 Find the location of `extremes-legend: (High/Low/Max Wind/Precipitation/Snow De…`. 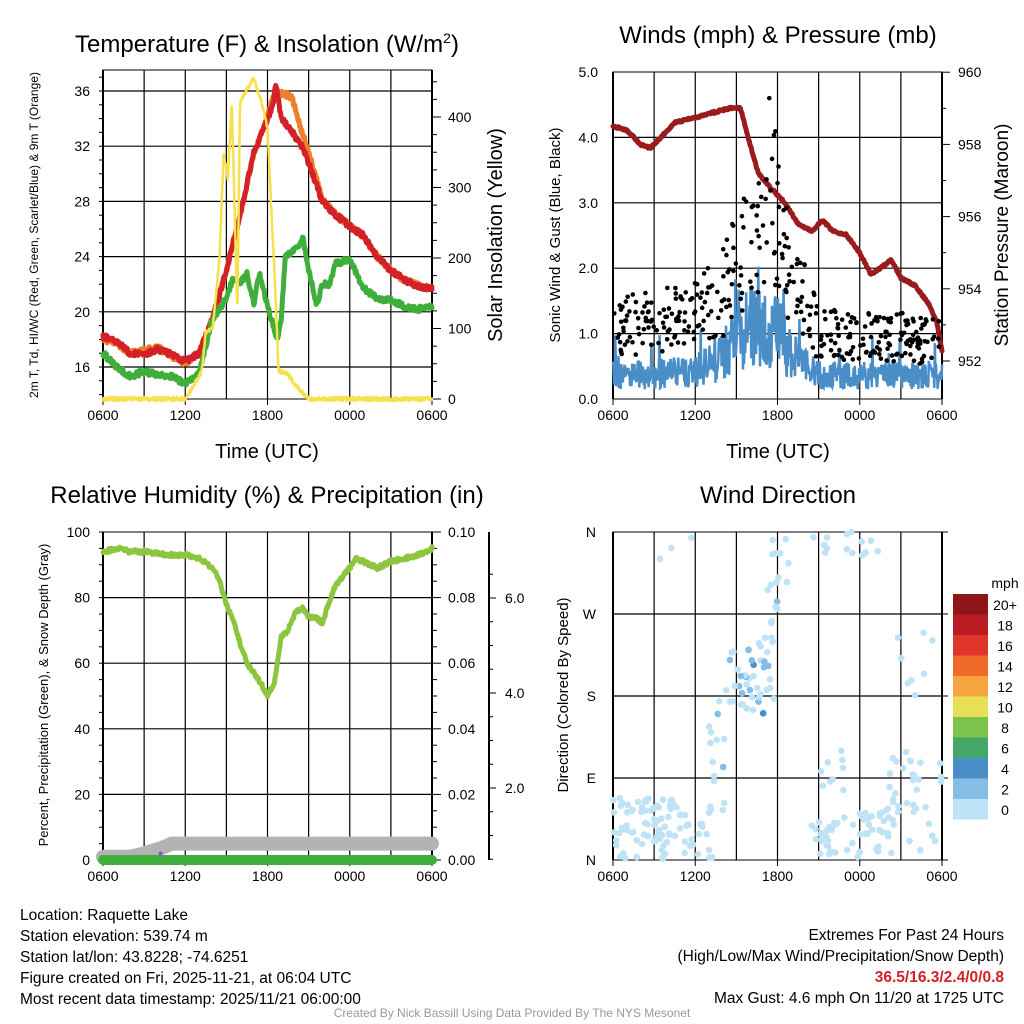

extremes-legend: (High/Low/Max Wind/Precipitation/Snow De… is located at coordinates (841, 956).